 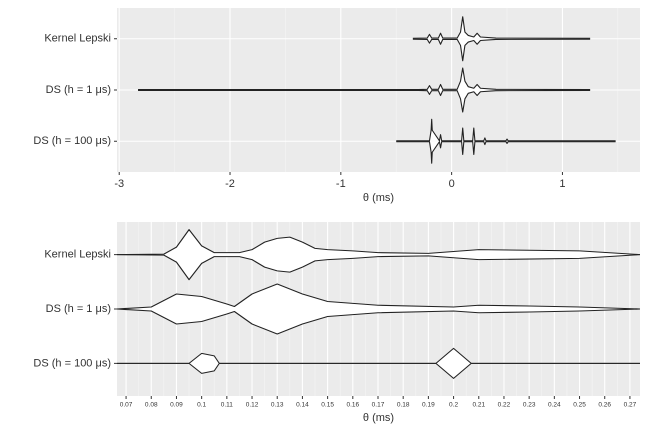 What do you see at coordinates (230, 184) in the screenshot?
I see `x-tick-label: -2` at bounding box center [230, 184].